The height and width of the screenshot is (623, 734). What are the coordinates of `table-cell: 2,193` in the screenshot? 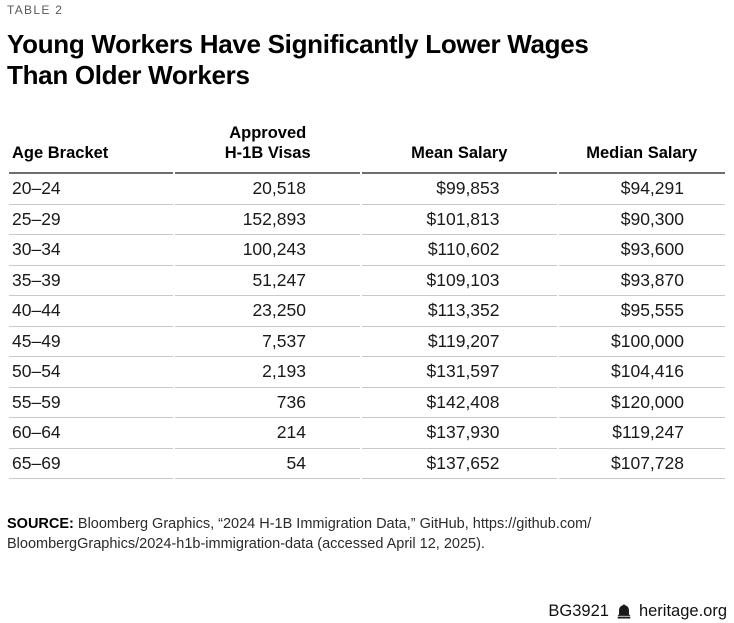 It's located at (267, 372).